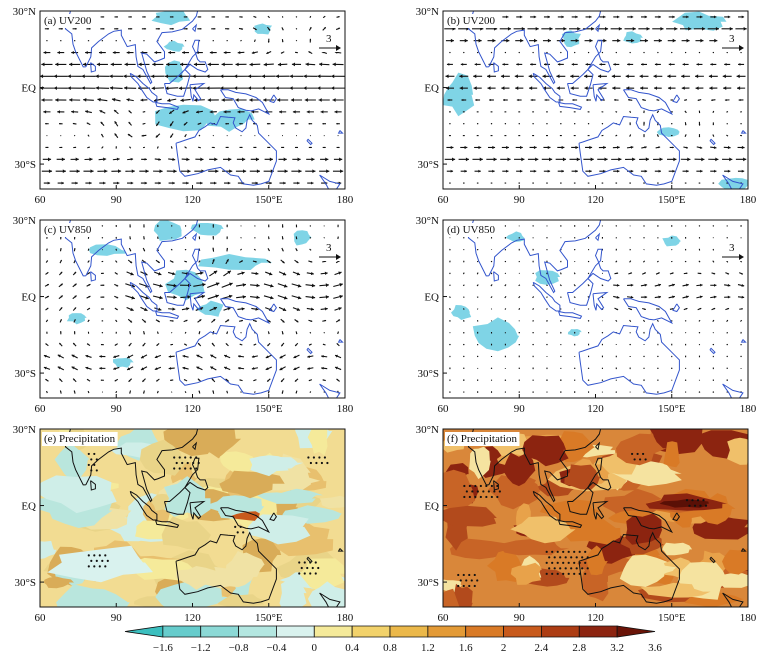  Describe the element at coordinates (24, 430) in the screenshot. I see `y-tick-label: 30°N` at that location.